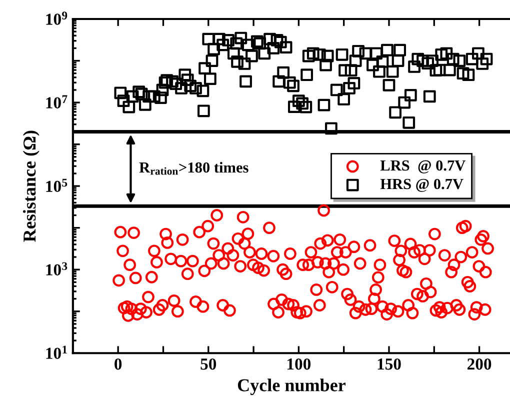 The height and width of the screenshot is (413, 510). Describe the element at coordinates (57, 185) in the screenshot. I see `y-tick-label: 10$^{5}$` at that location.